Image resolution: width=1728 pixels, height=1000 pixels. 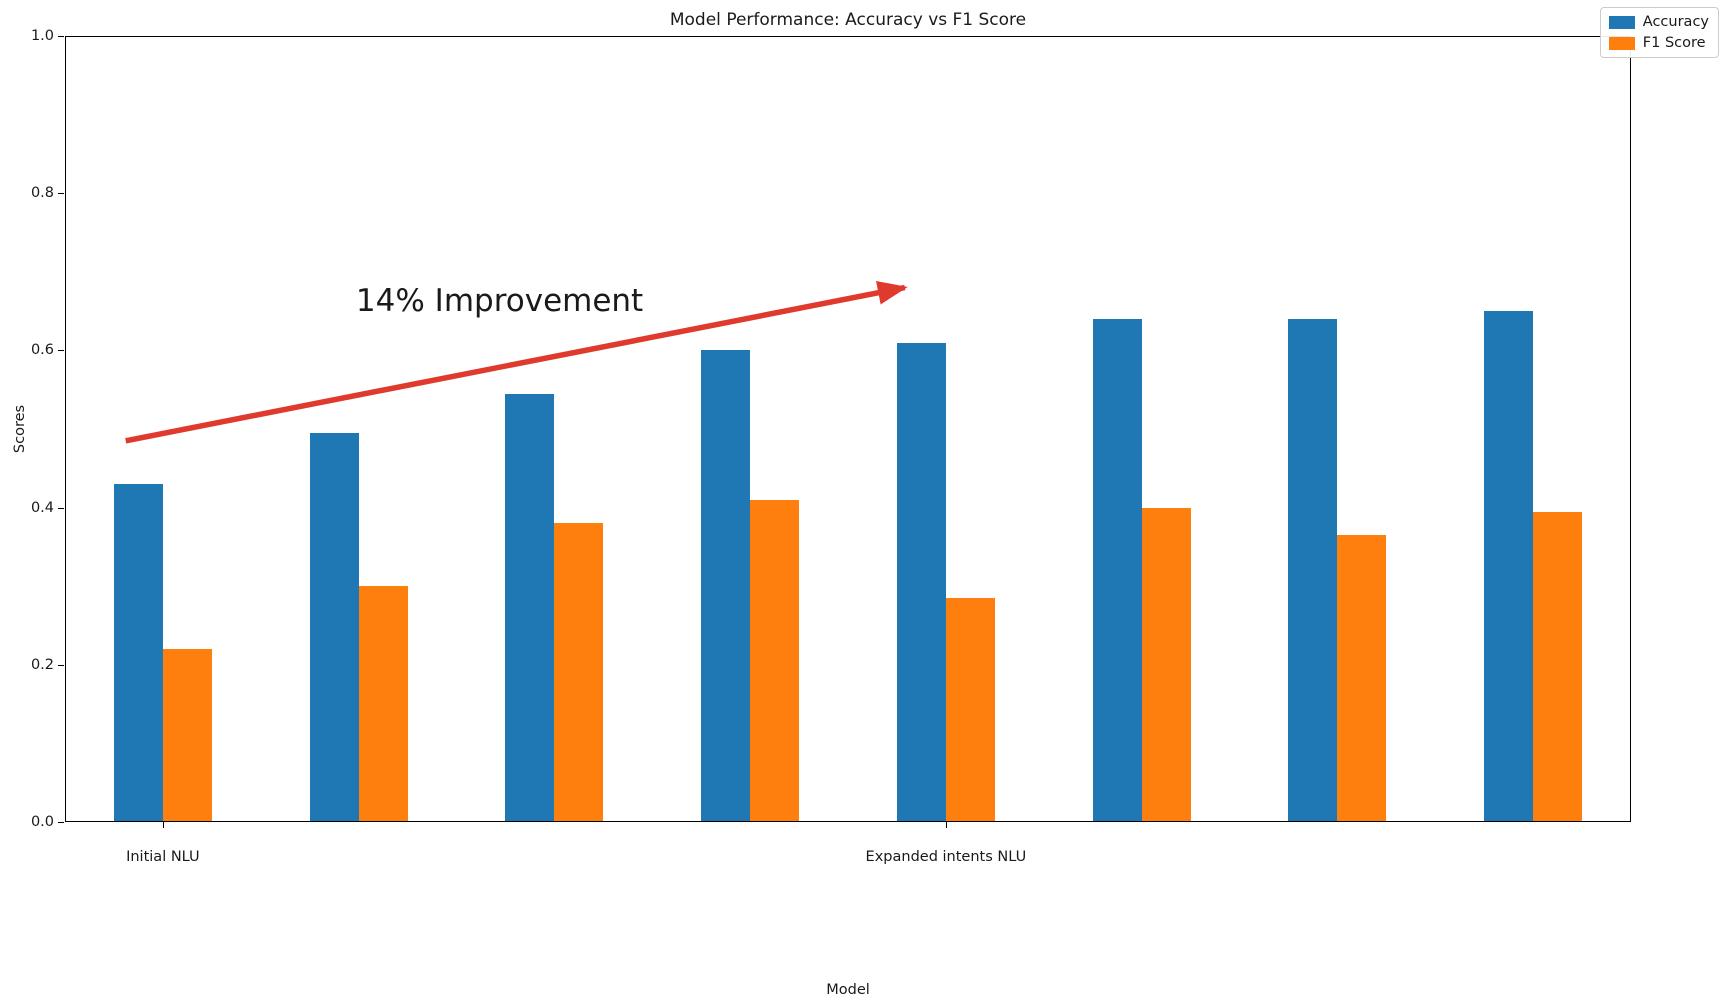 I want to click on x-tick-label-expanded-intents-nlu: Expanded intents NLU, so click(x=946, y=857).